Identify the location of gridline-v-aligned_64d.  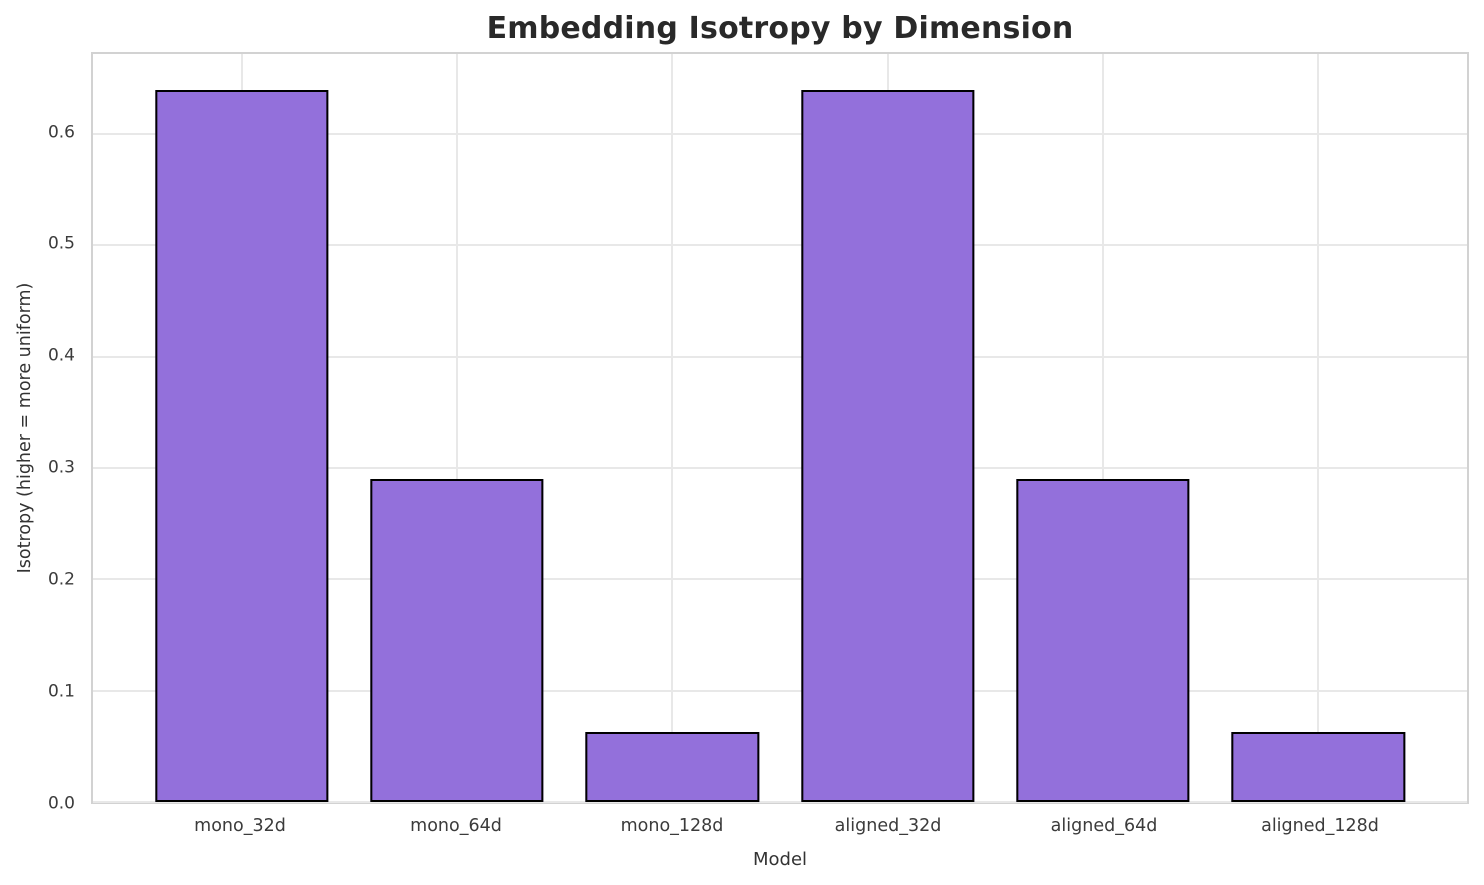
(1102, 428).